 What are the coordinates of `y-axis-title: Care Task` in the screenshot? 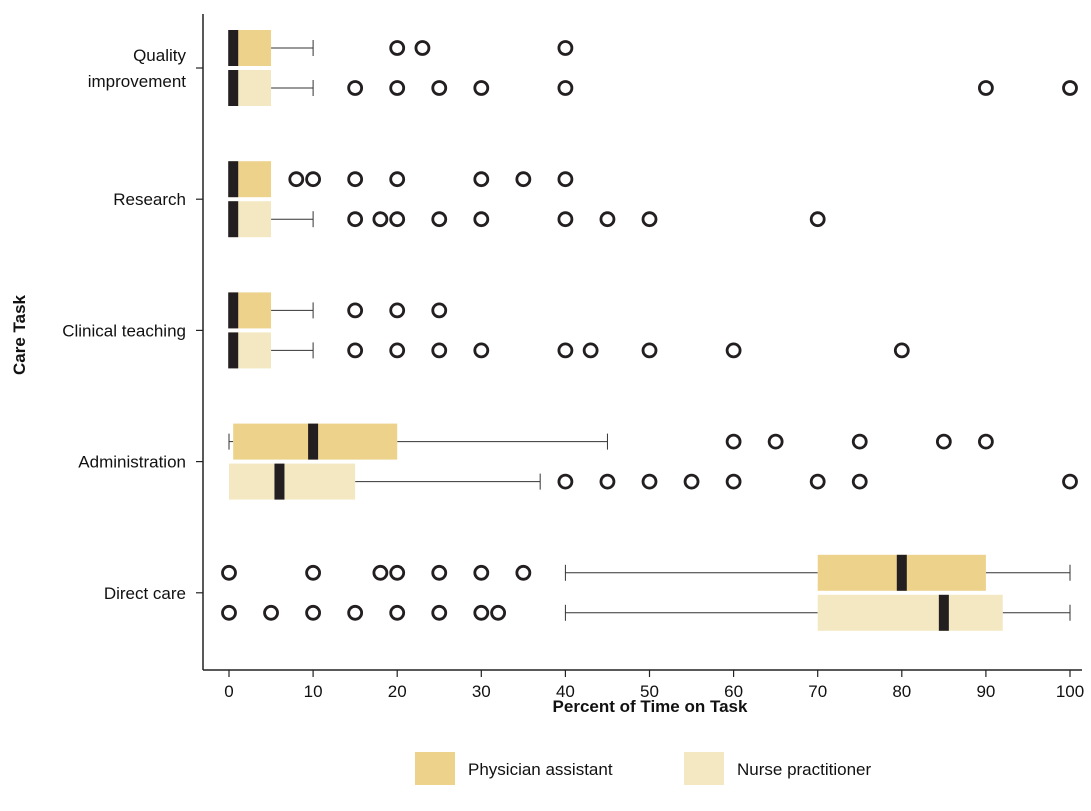 It's located at (19, 334).